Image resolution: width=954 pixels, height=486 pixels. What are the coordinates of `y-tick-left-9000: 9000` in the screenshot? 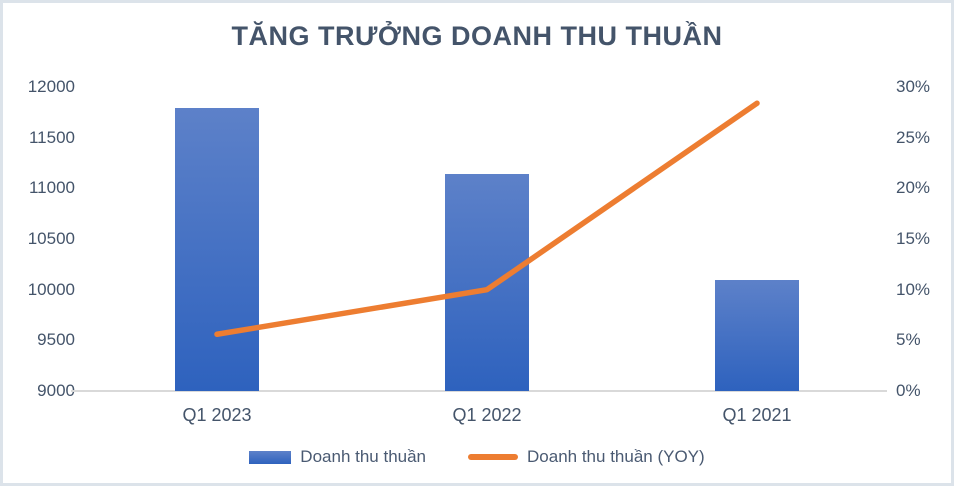 It's located at (56, 390).